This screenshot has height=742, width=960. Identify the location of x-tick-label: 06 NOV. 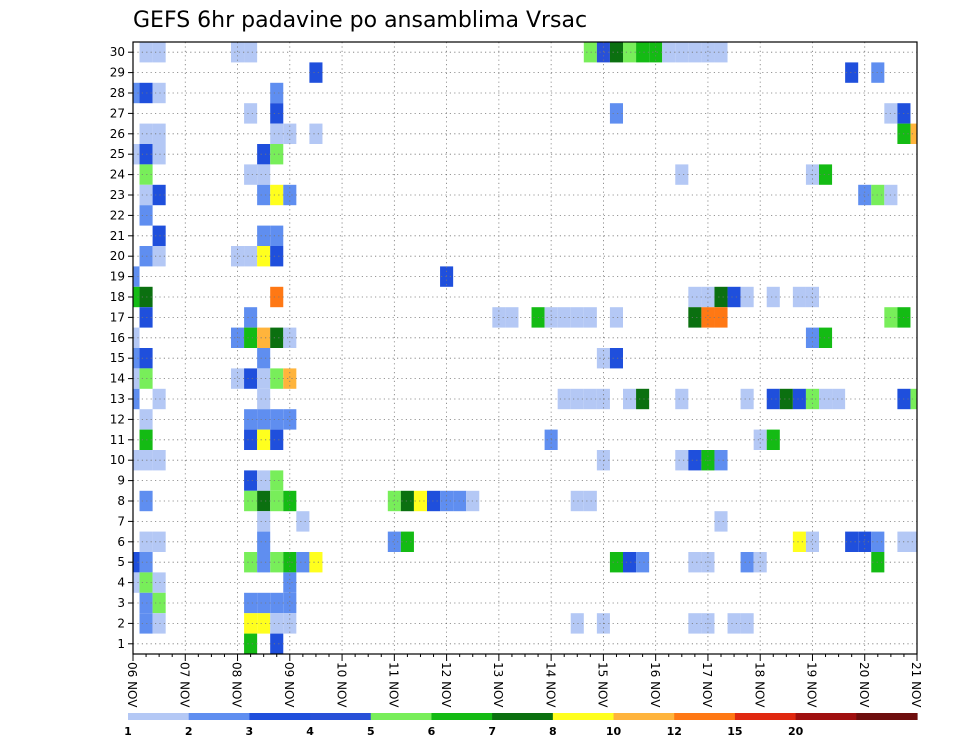
(132, 685).